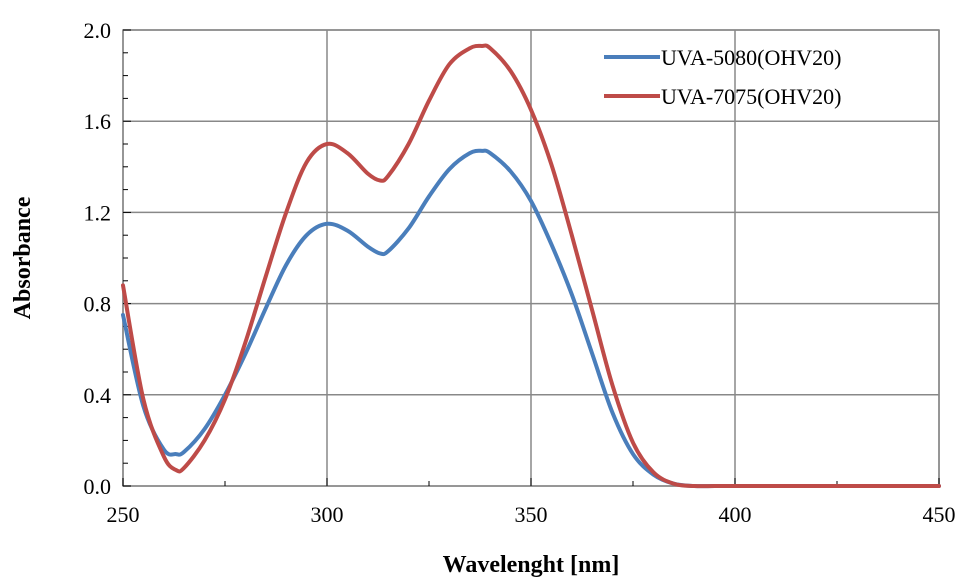  What do you see at coordinates (327, 514) in the screenshot?
I see `x-tick-label: 300` at bounding box center [327, 514].